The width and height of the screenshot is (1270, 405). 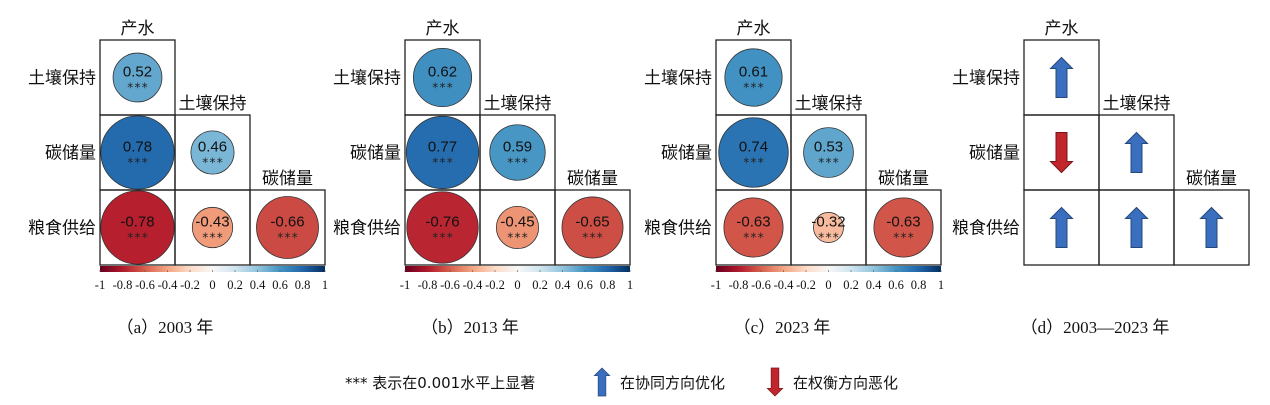 I want to click on correlation-value: -0.76, so click(x=442, y=222).